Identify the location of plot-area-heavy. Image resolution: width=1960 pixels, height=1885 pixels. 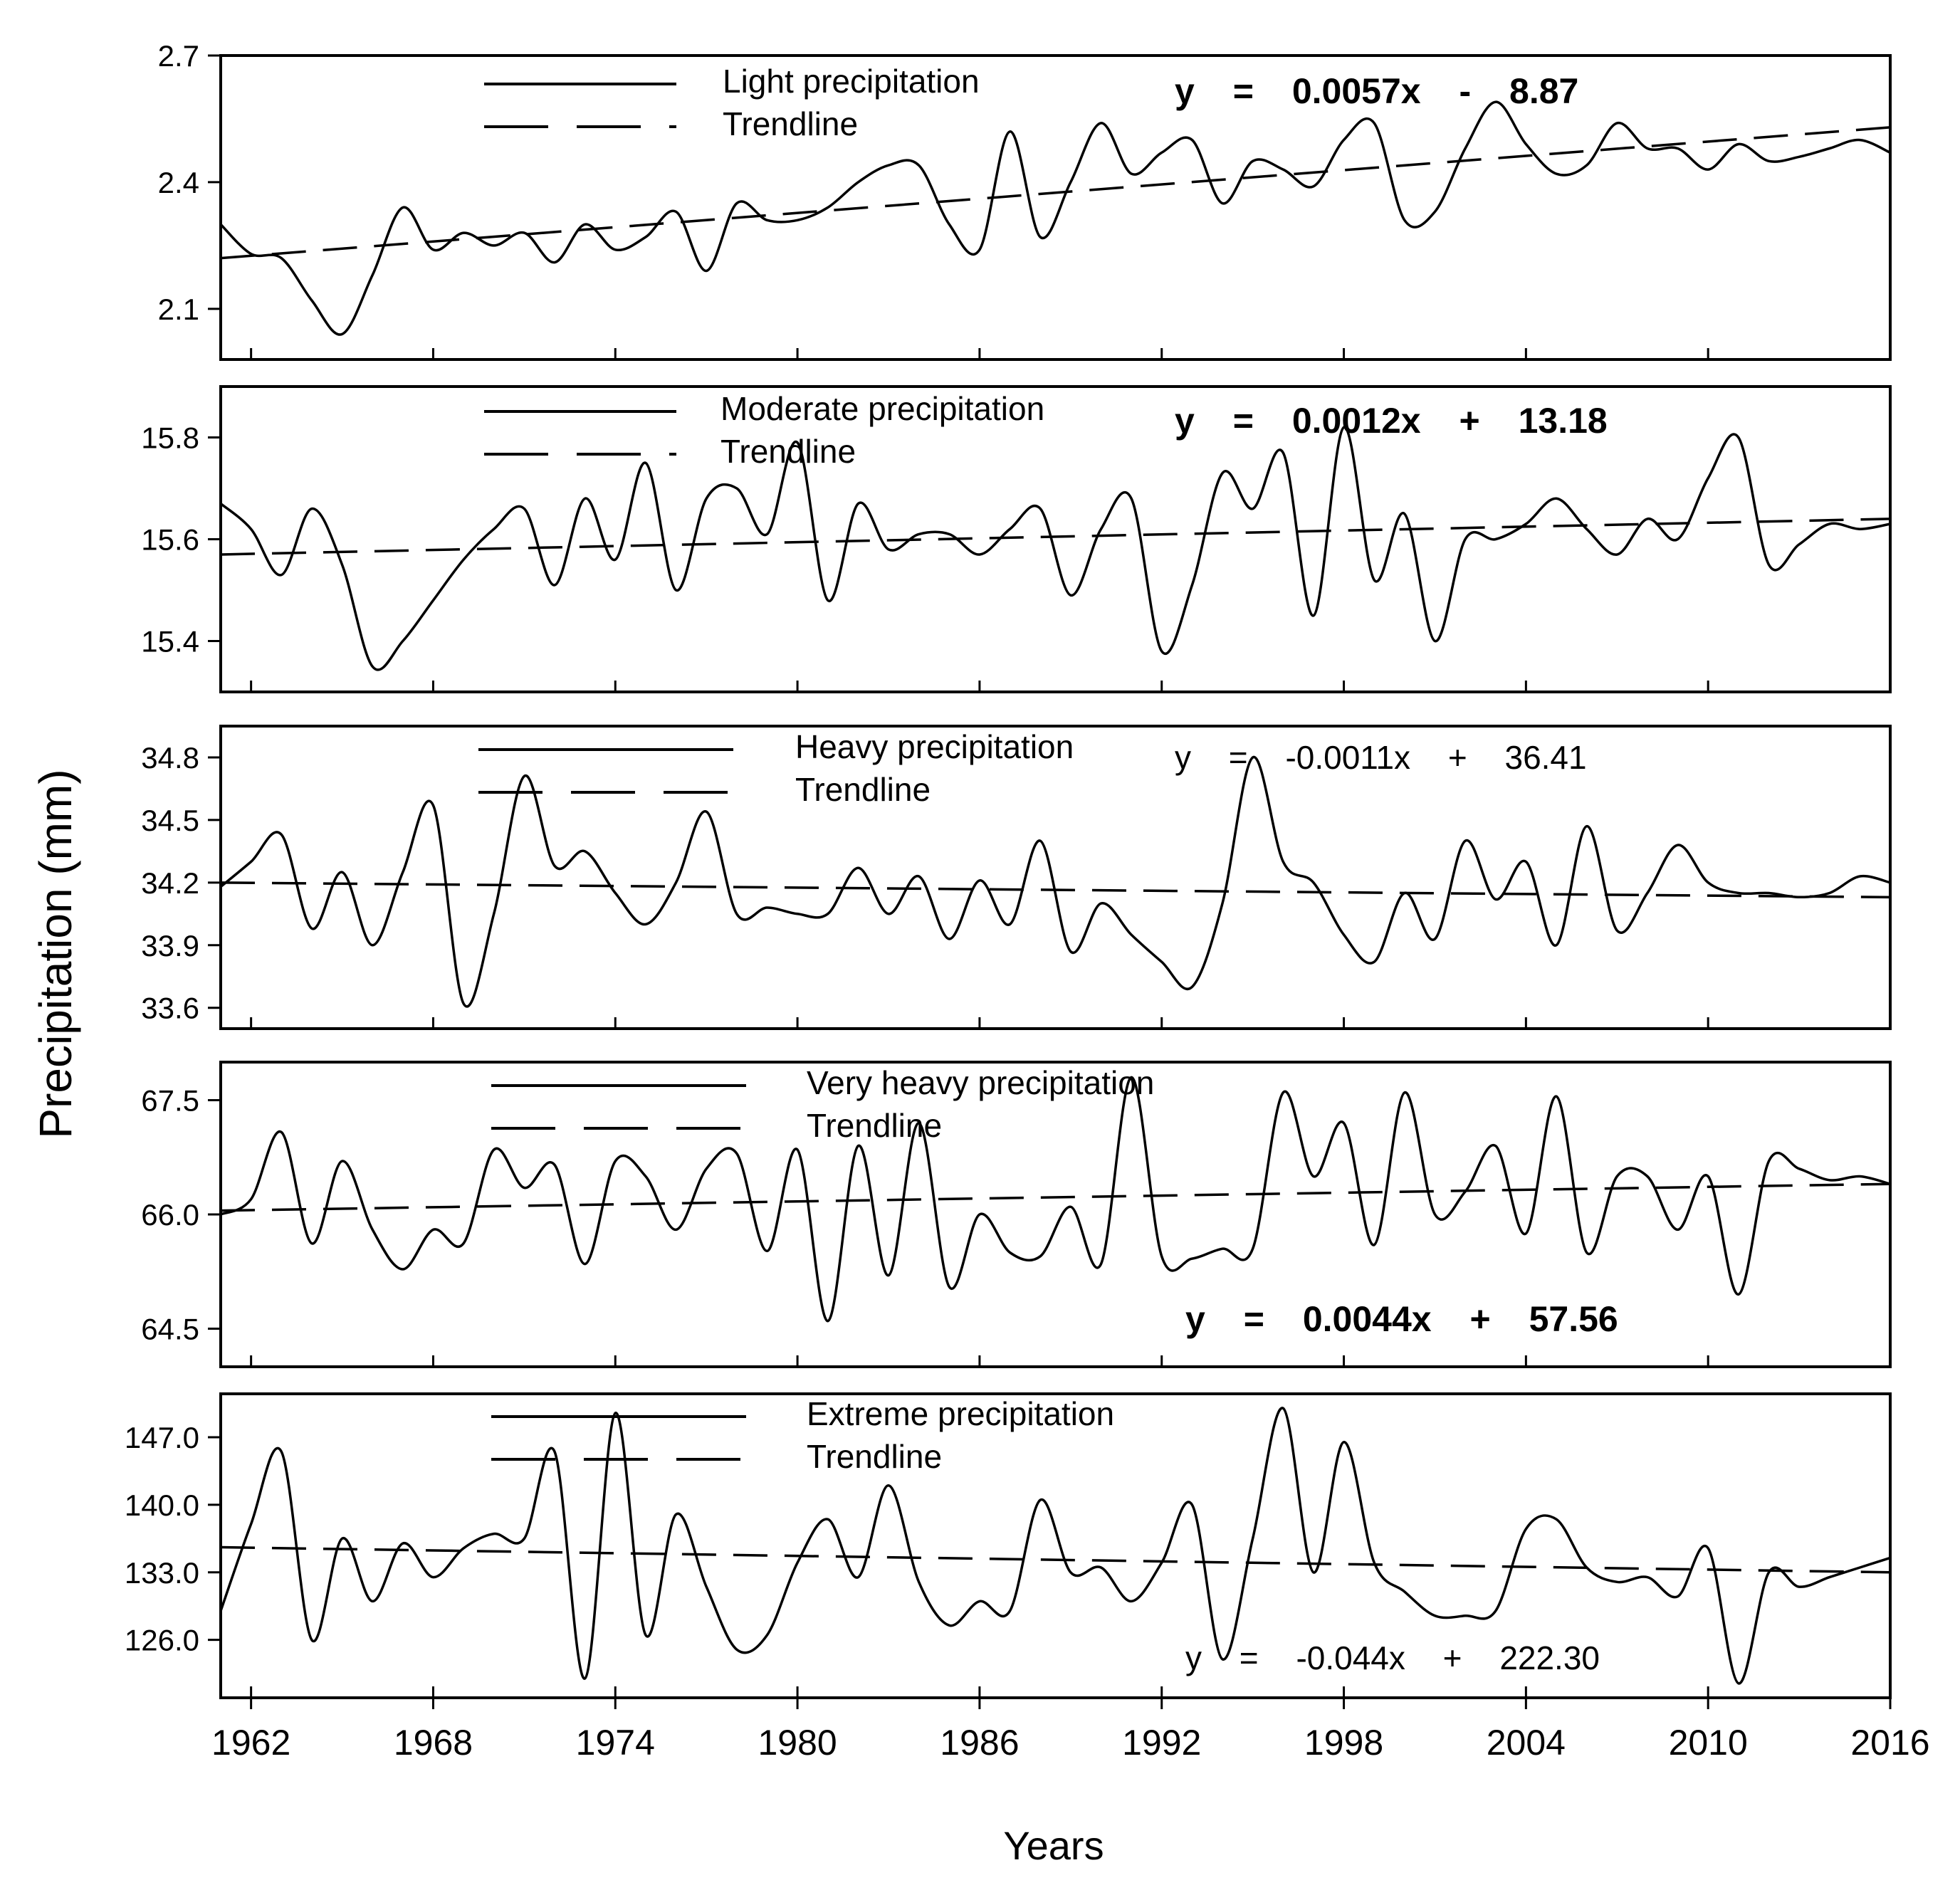
(1055, 878).